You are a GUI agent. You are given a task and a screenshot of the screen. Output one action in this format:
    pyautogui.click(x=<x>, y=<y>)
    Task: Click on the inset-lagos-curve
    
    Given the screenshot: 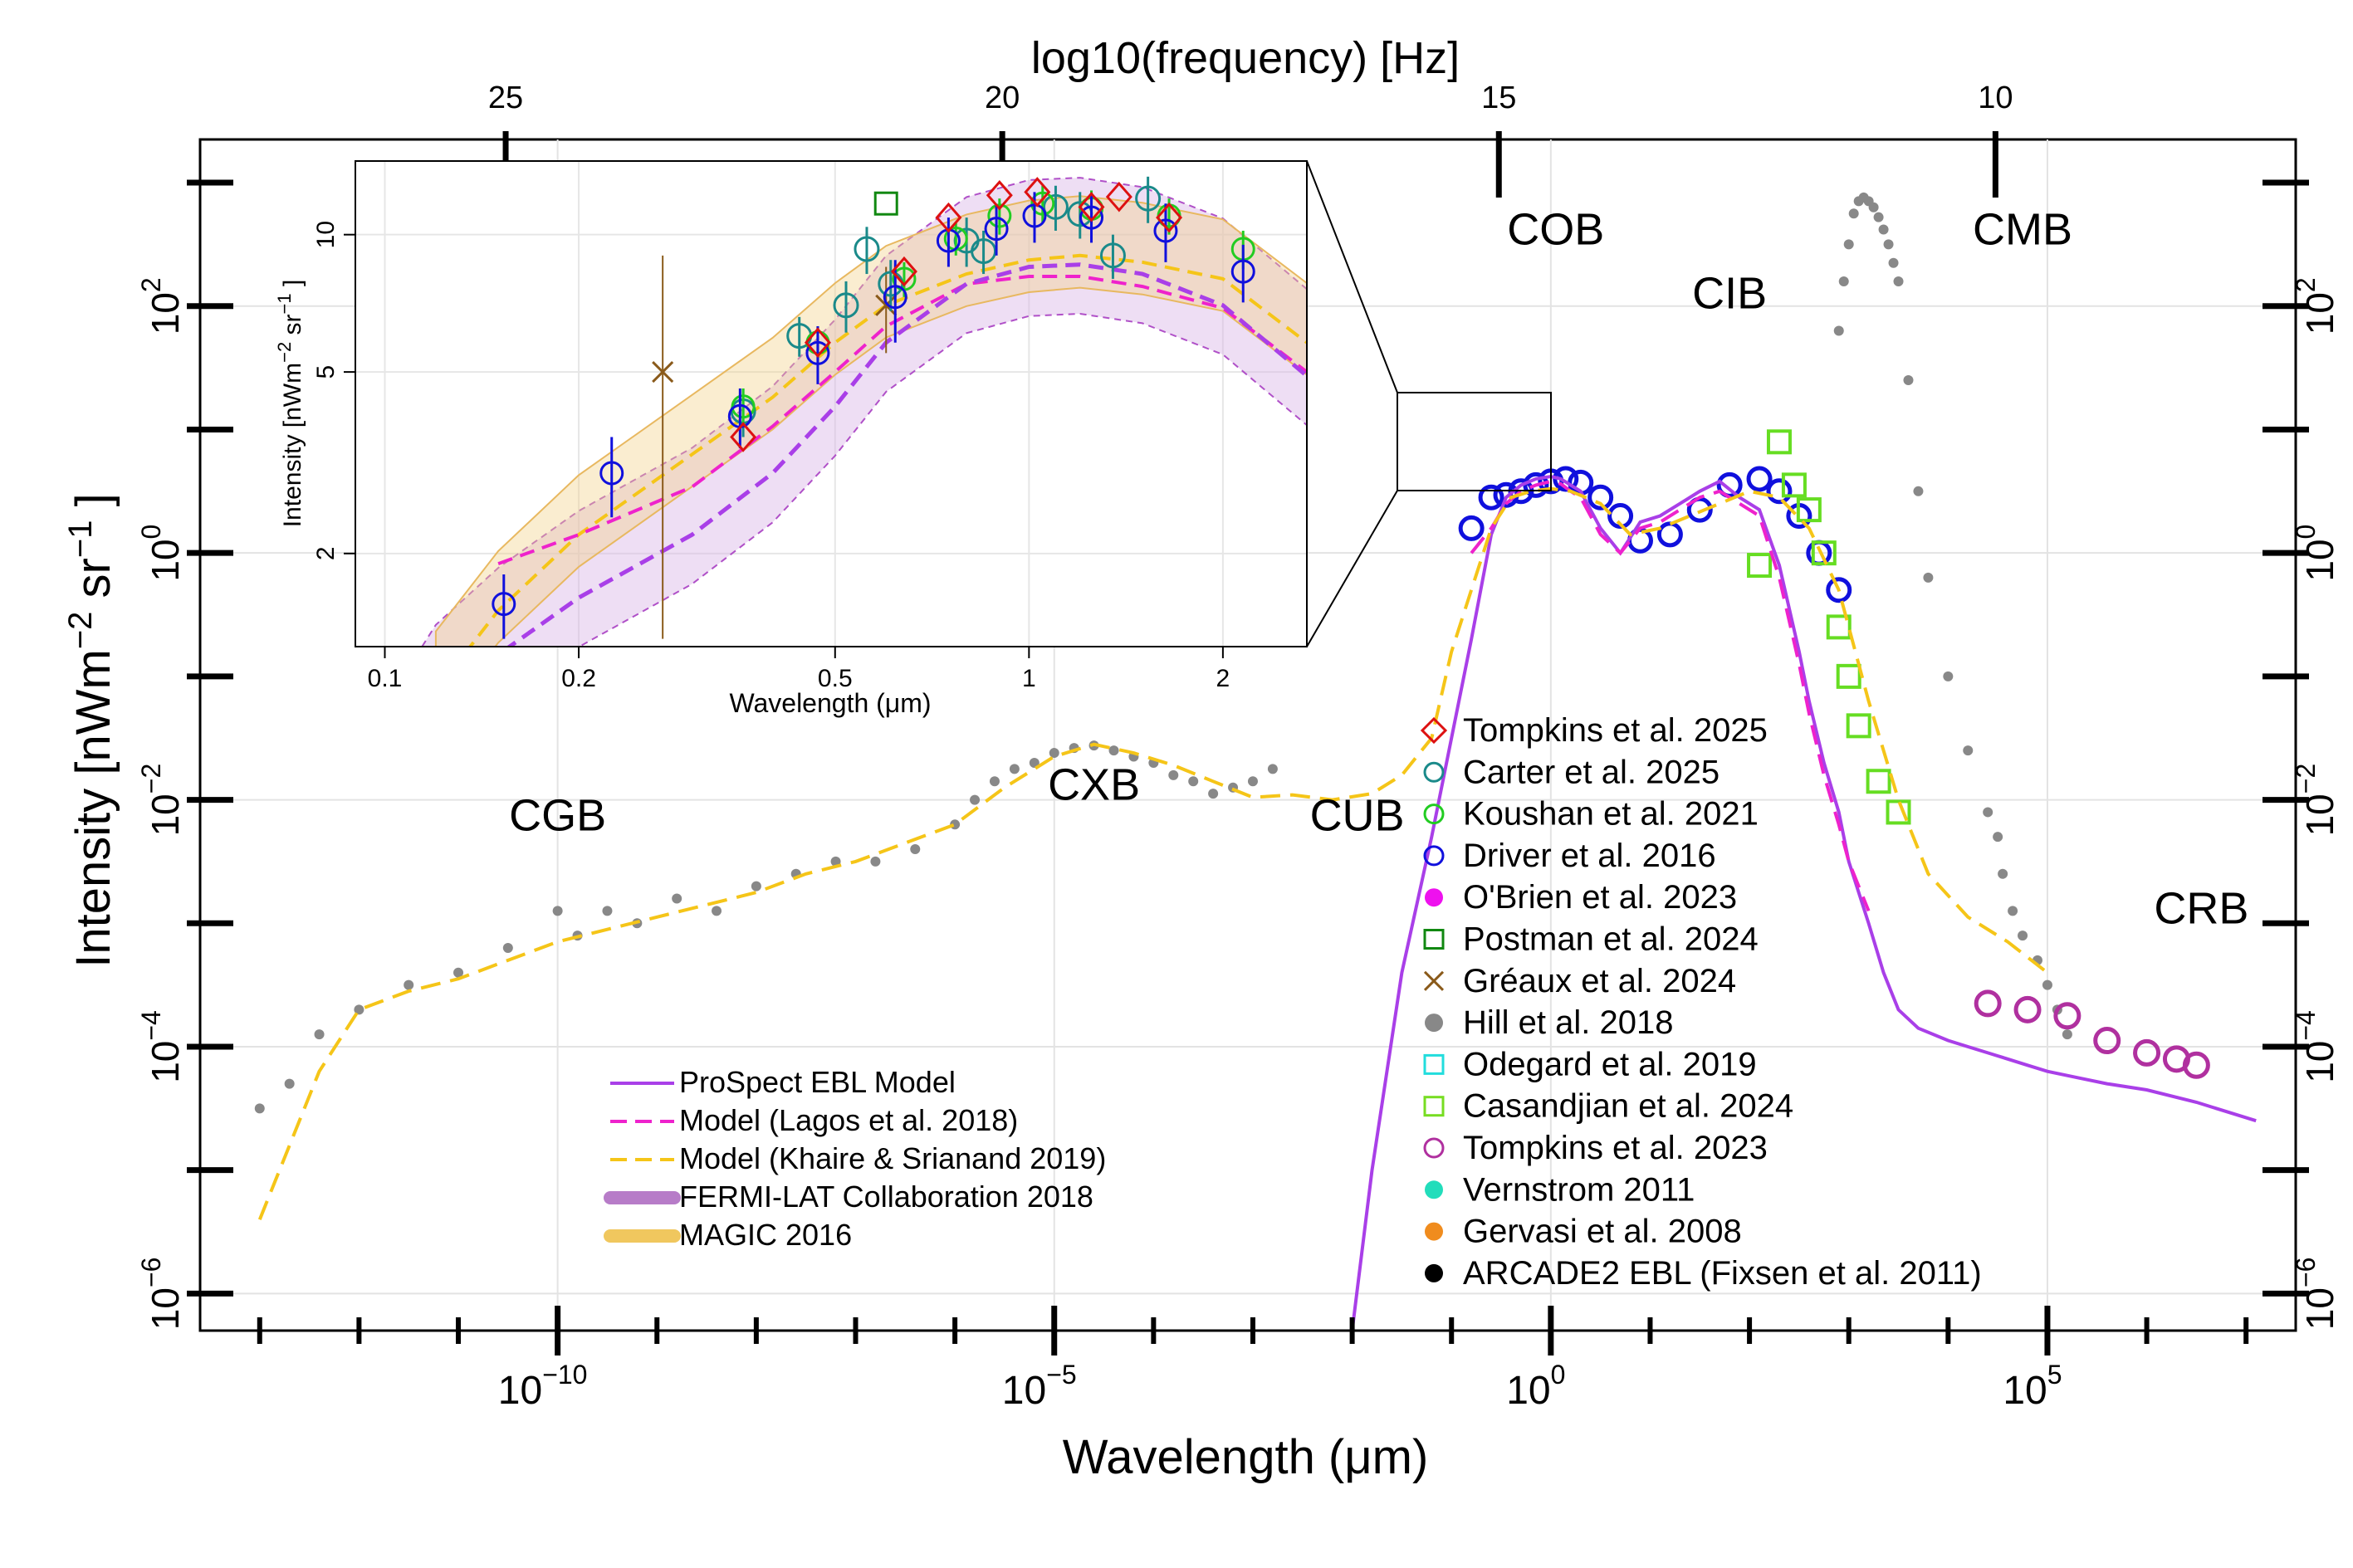 What is the action you would take?
    pyautogui.click(x=902, y=420)
    